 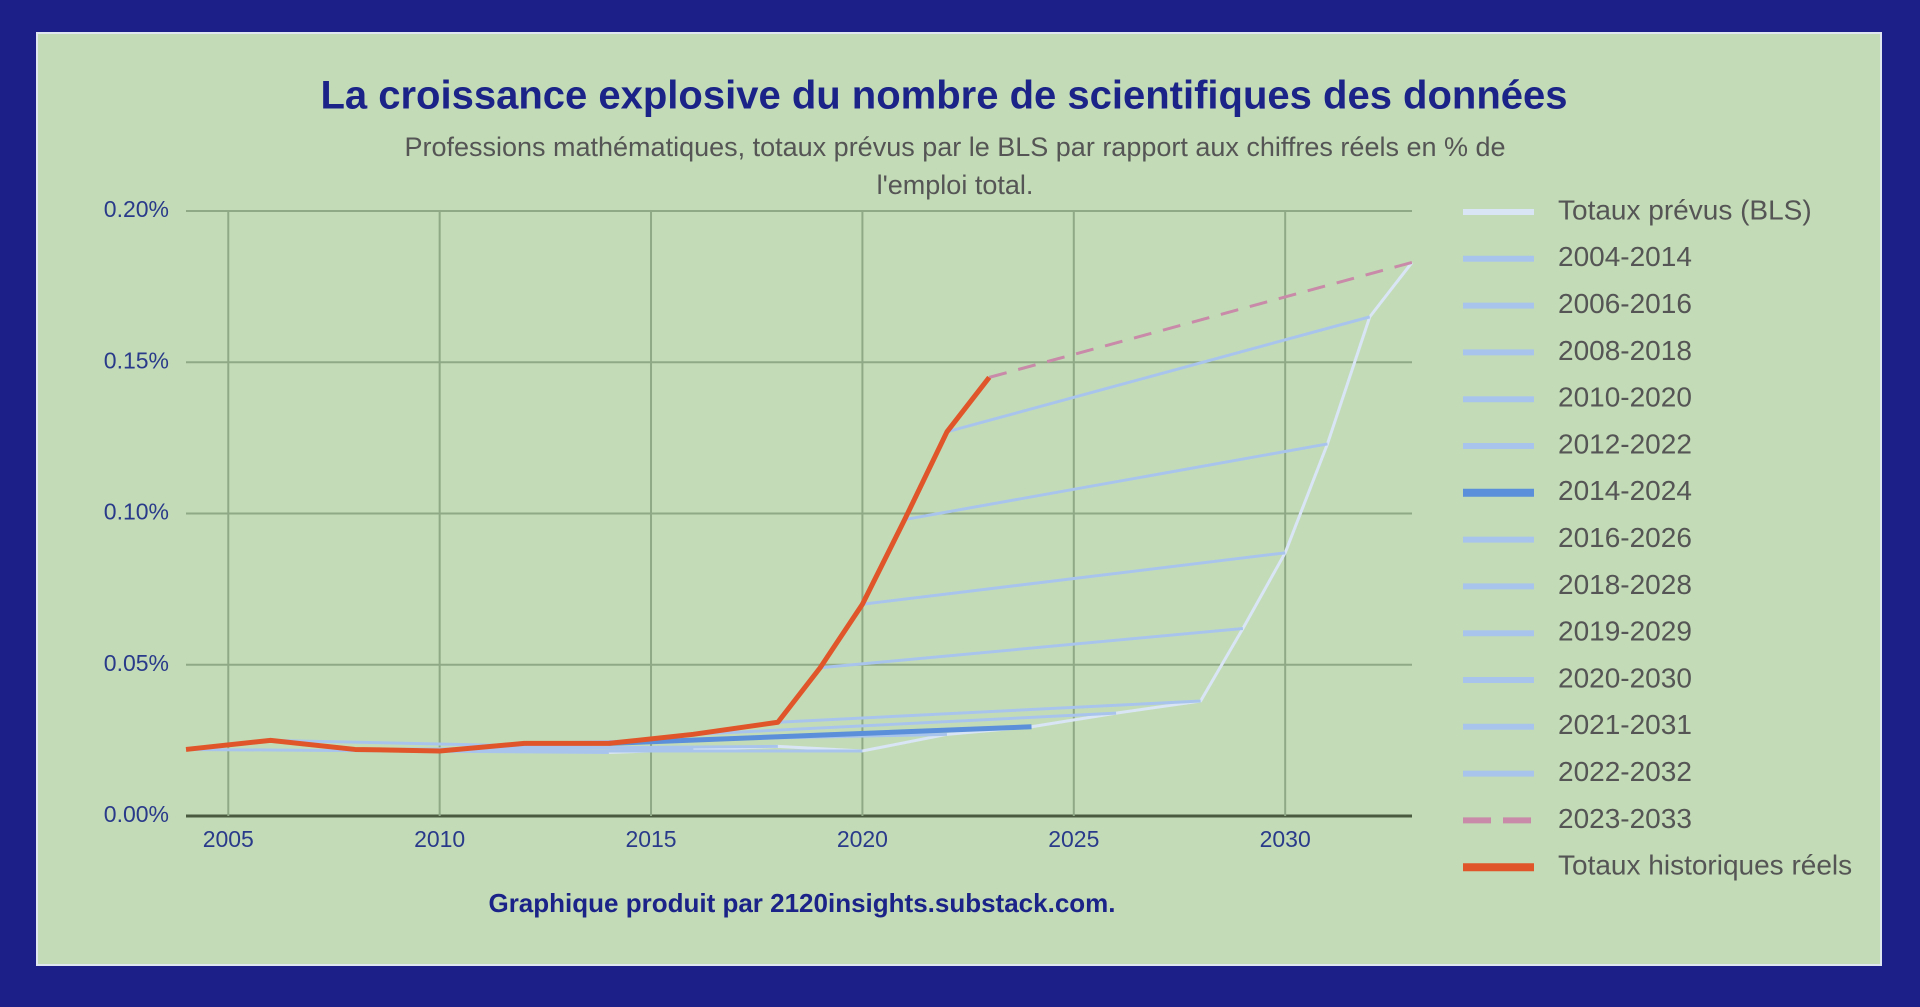 What do you see at coordinates (136, 209) in the screenshot?
I see `y-tick-label: 0.20%` at bounding box center [136, 209].